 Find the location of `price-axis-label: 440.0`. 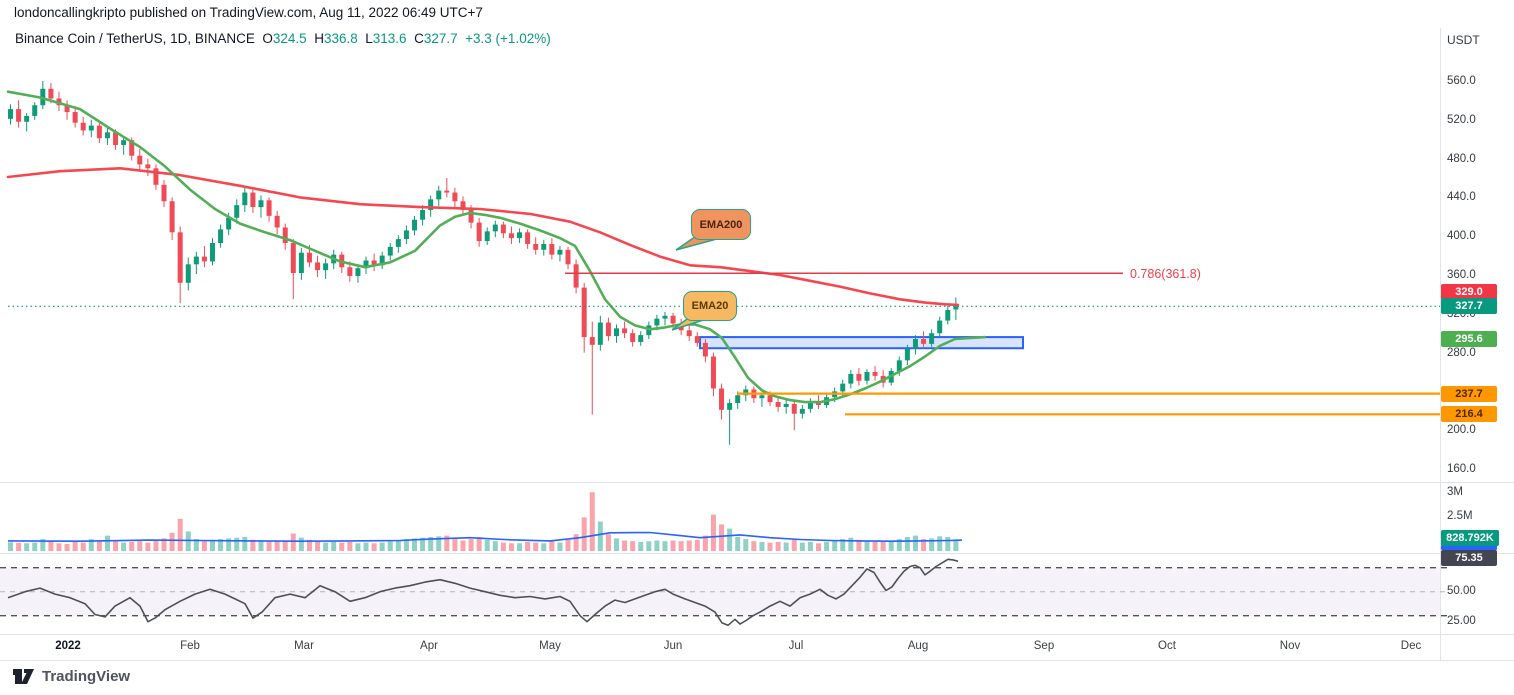

price-axis-label: 440.0 is located at coordinates (1461, 197).